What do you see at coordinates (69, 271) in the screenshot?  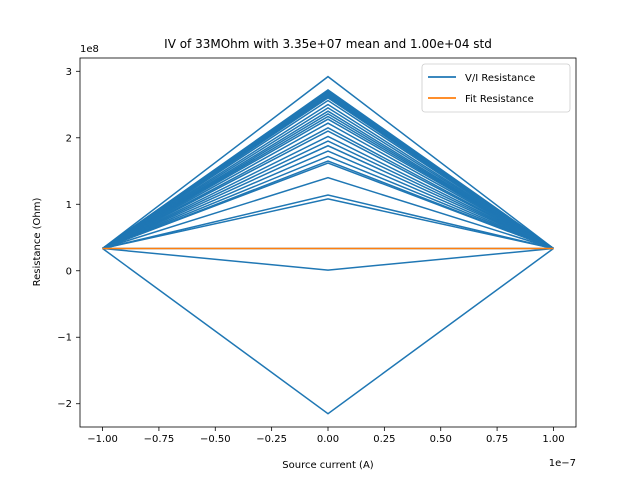 I see `y-tick-label: 0` at bounding box center [69, 271].